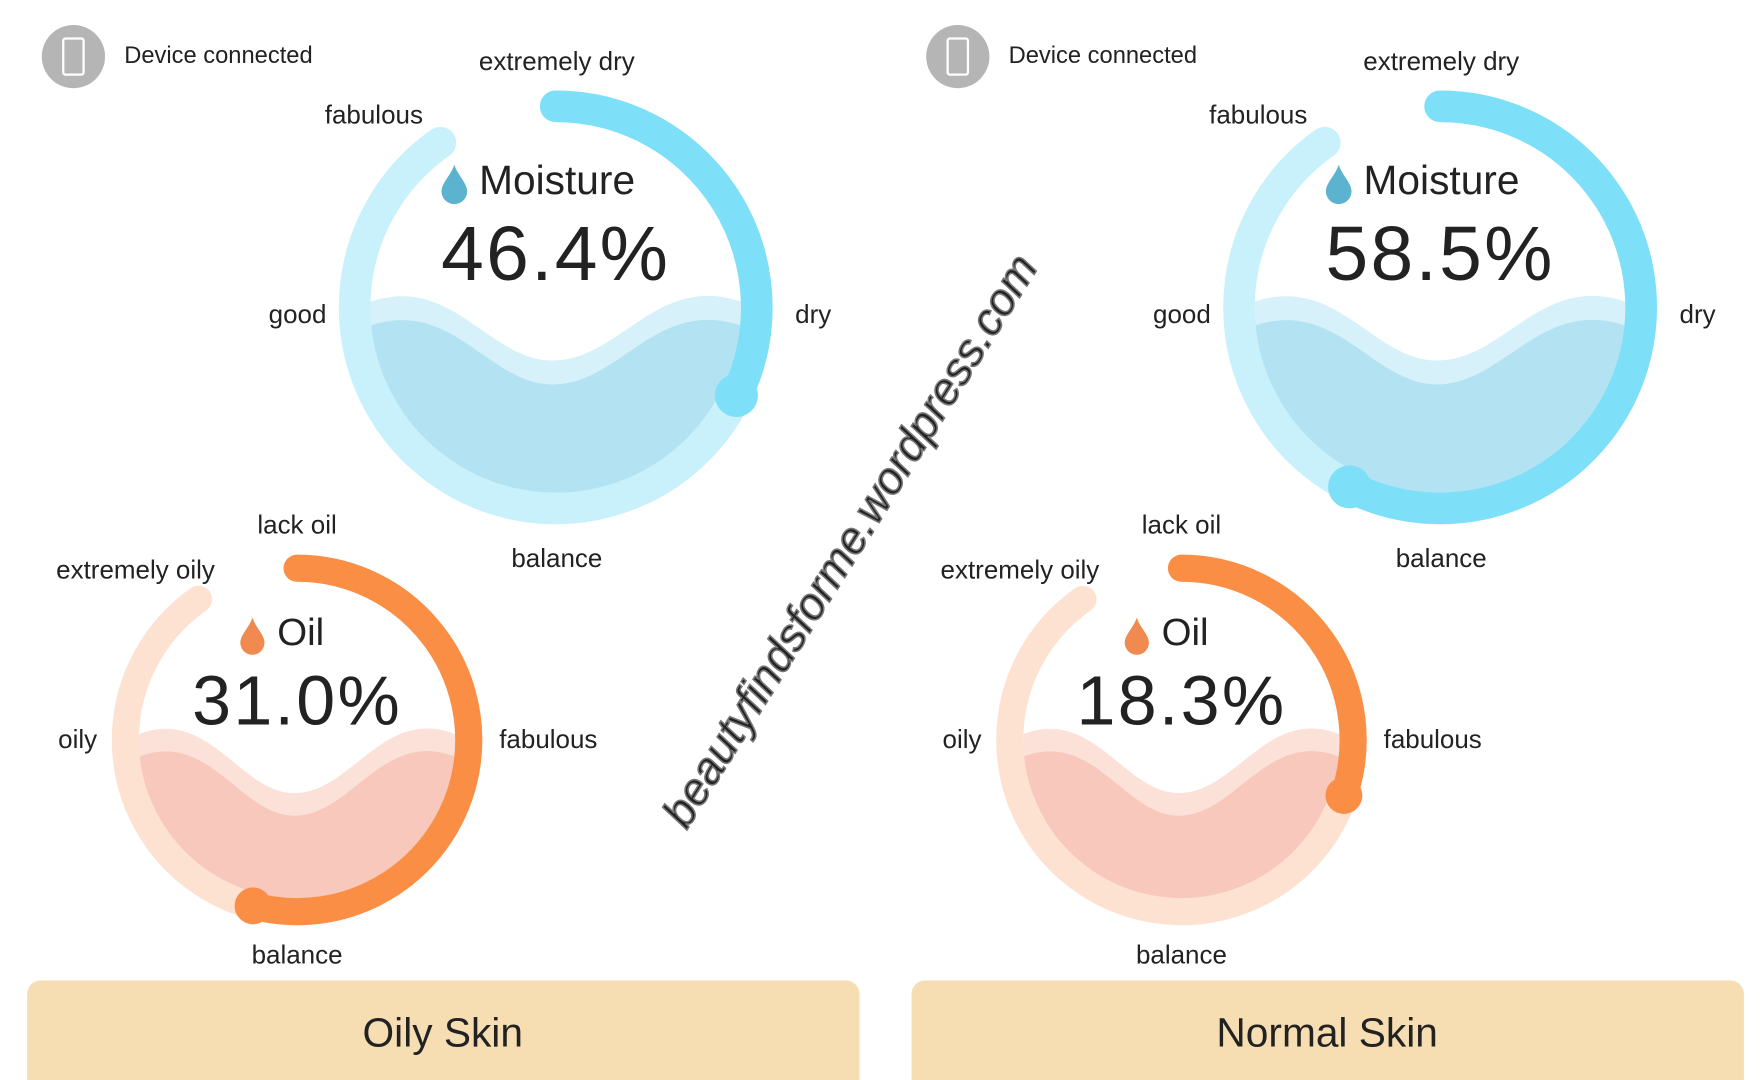 This screenshot has width=1762, height=1080. Describe the element at coordinates (443, 1033) in the screenshot. I see `result-text: Oily Skin` at that location.